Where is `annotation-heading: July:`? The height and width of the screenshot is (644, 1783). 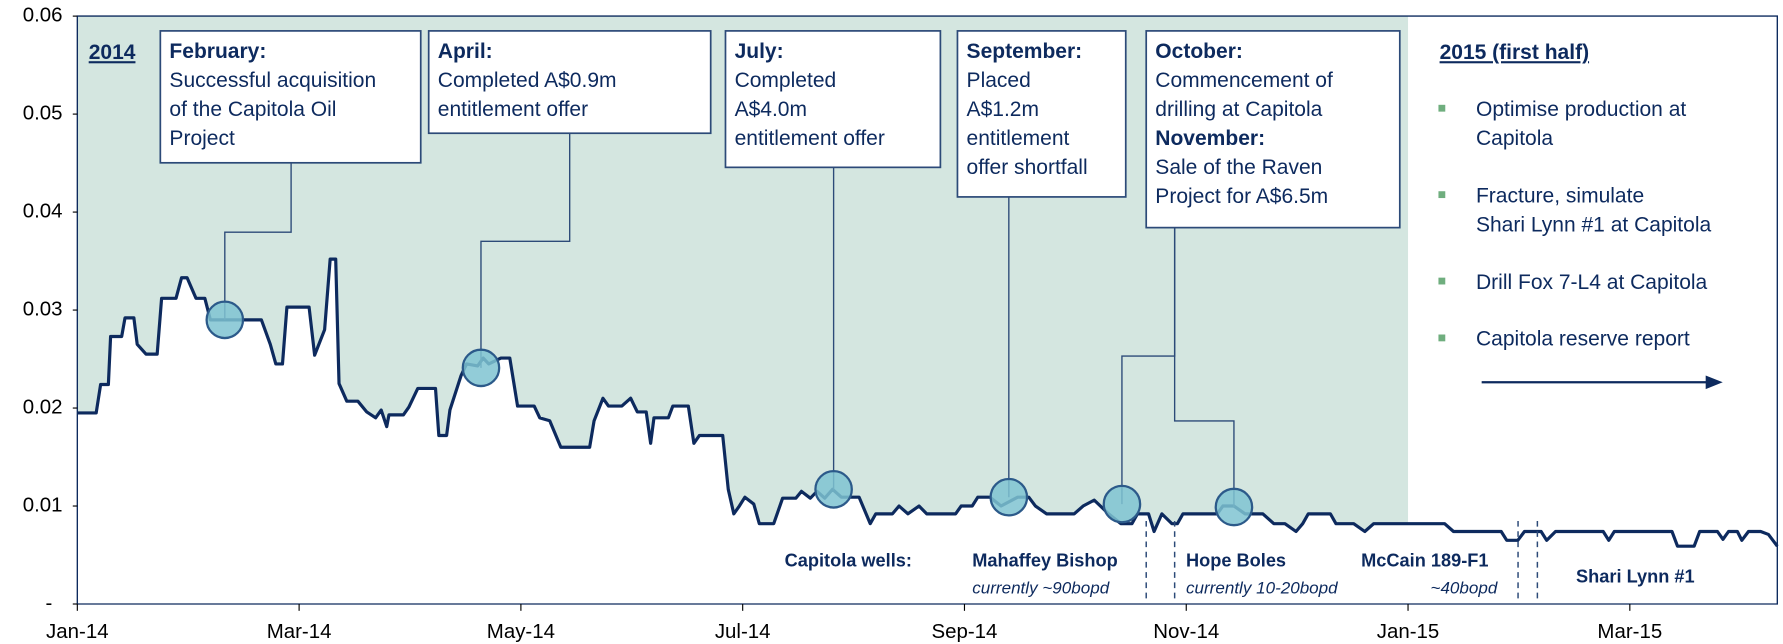 annotation-heading: July: is located at coordinates (759, 51).